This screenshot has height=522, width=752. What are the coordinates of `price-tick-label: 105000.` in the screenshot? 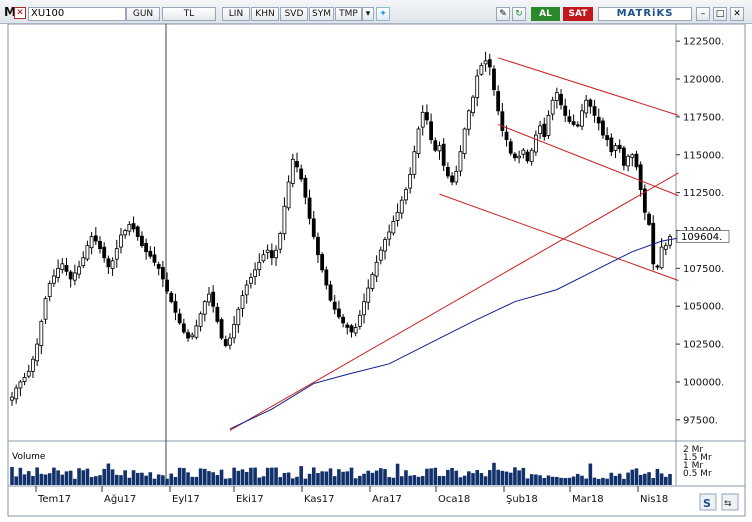 It's located at (703, 307).